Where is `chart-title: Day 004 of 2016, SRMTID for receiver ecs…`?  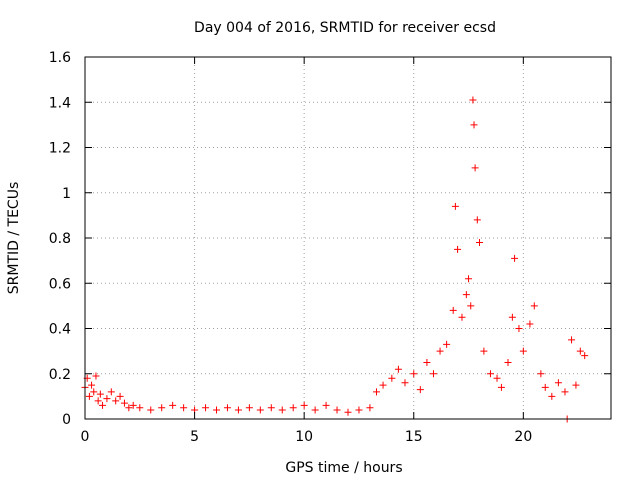 chart-title: Day 004 of 2016, SRMTID for receiver ecs… is located at coordinates (345, 28).